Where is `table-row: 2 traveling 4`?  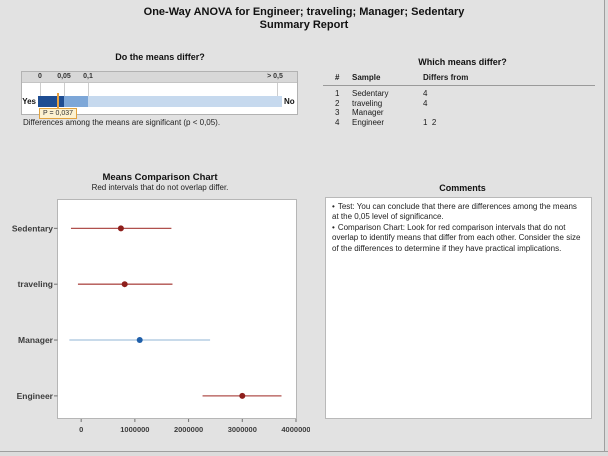 table-row: 2 traveling 4 is located at coordinates (462, 104).